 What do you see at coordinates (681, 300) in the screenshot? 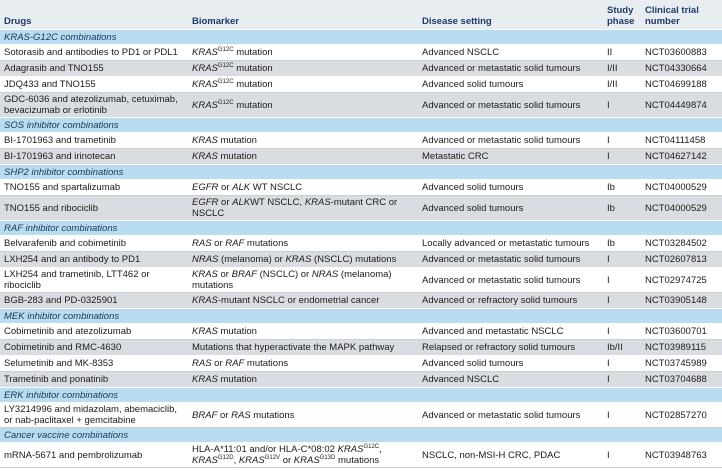
I see `trial-cell: NCT03905148` at bounding box center [681, 300].